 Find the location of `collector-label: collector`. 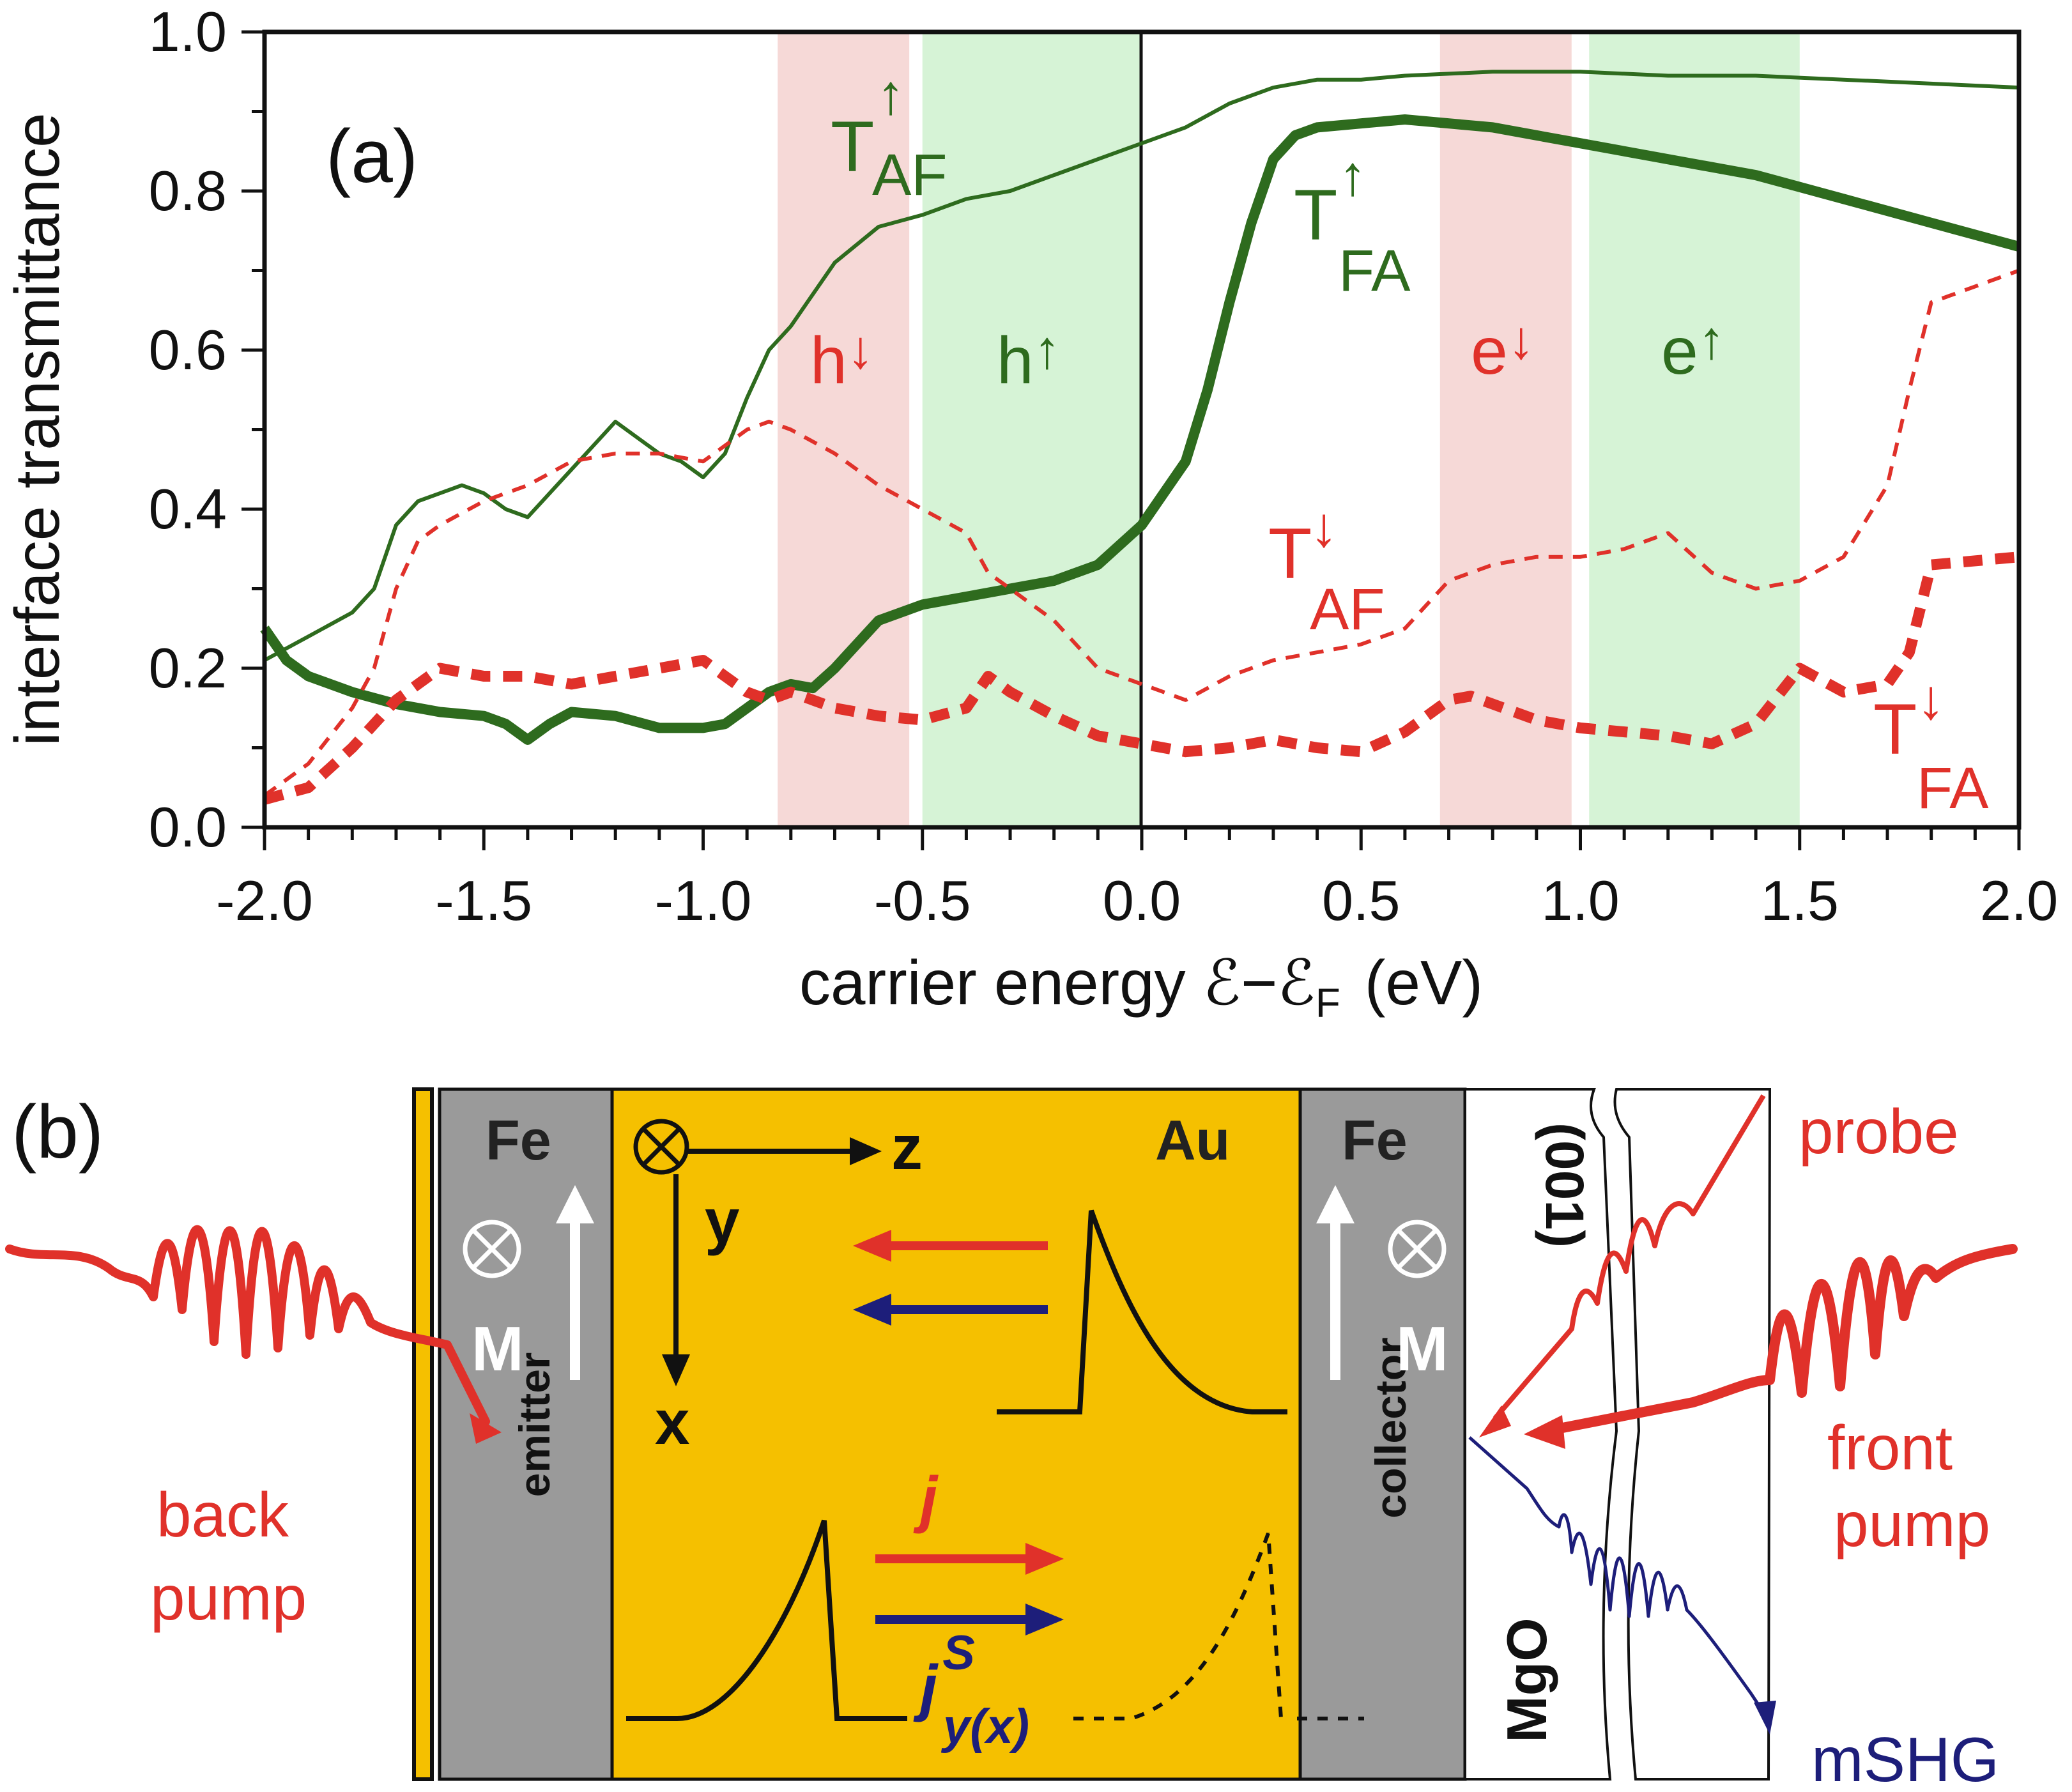

collector-label: collector is located at coordinates (1391, 1427).